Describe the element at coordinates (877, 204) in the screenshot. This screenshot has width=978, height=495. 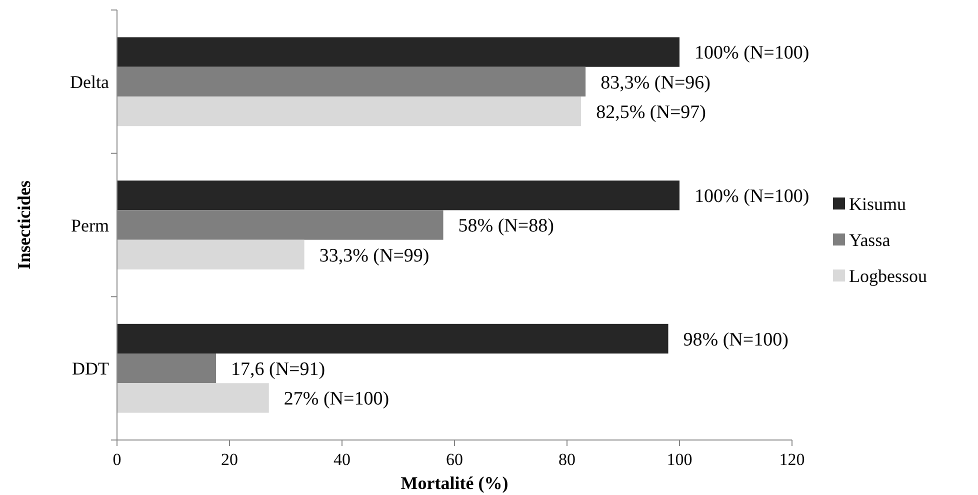
I see `legend-label: Kisumu` at that location.